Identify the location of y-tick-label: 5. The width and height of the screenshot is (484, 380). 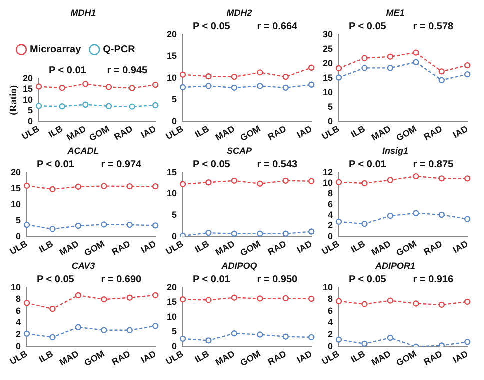
(31, 111).